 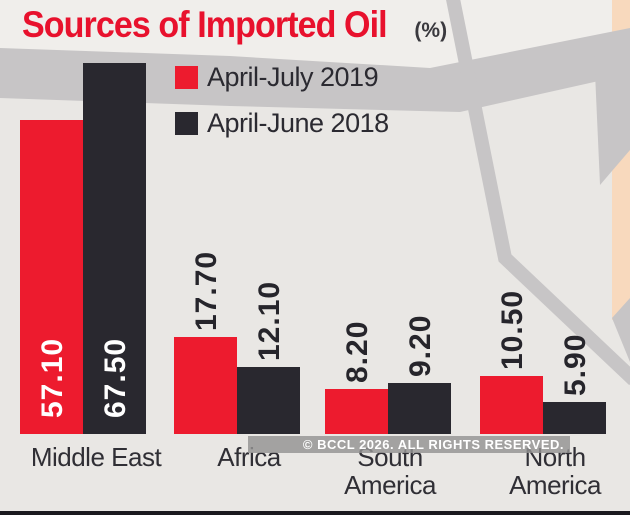 What do you see at coordinates (51, 277) in the screenshot?
I see `bar-middle-east-april-july-2019` at bounding box center [51, 277].